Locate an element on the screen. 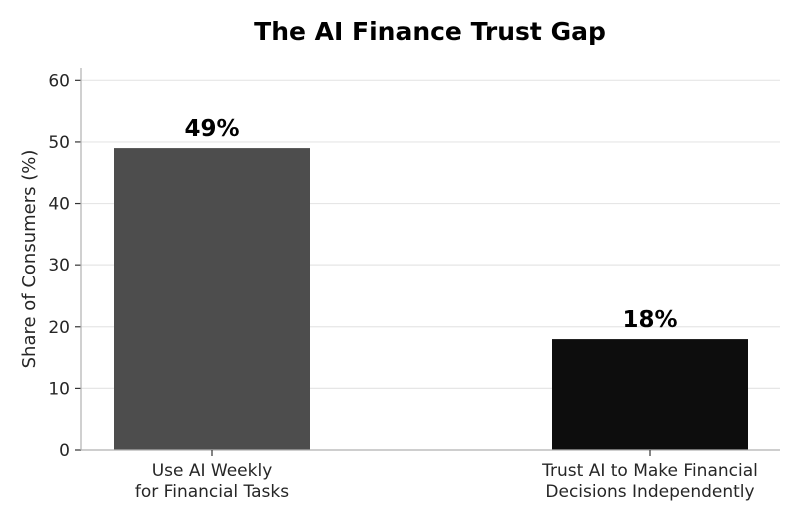 The image size is (800, 520). y-axis-label: Share of Consumers (%) is located at coordinates (29, 259).